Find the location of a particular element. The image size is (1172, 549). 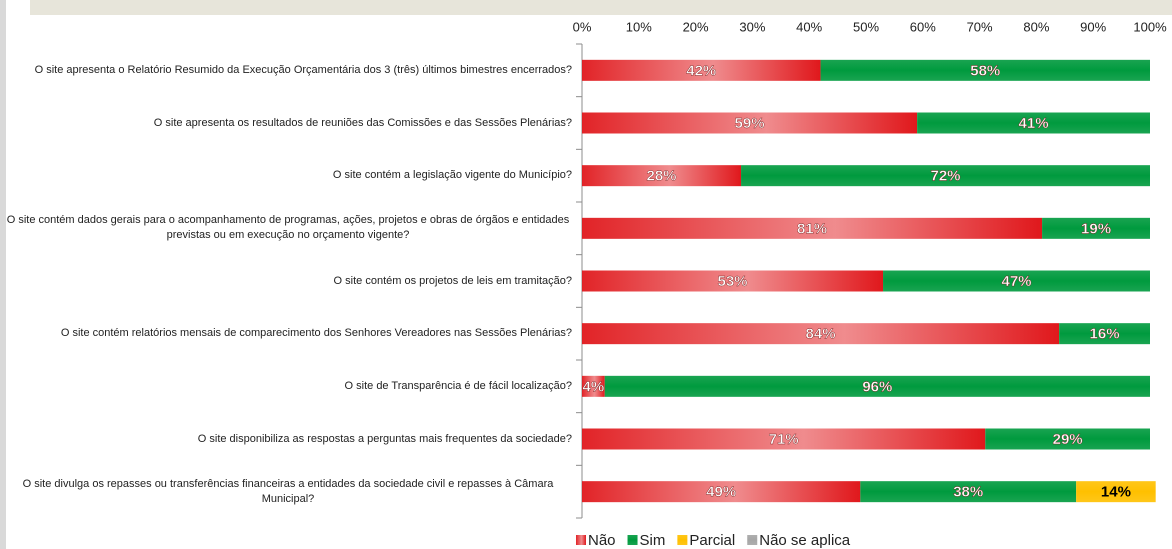

value-label: 29% is located at coordinates (1068, 439).